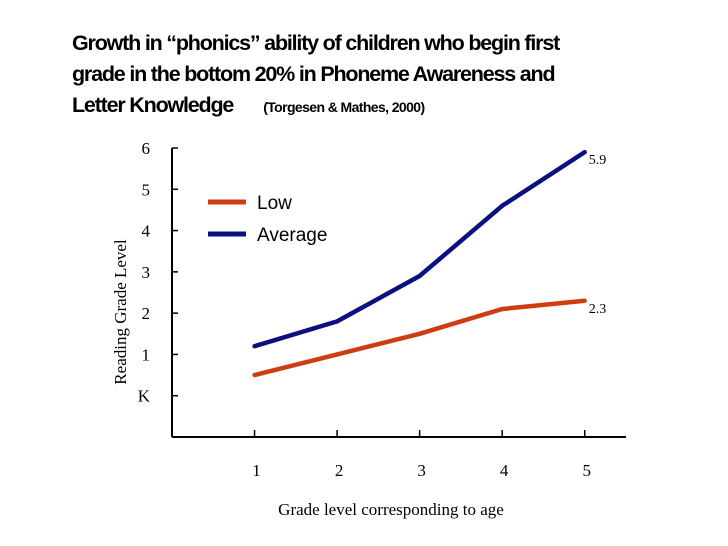 This screenshot has height=546, width=728. I want to click on y-tick-label: 5, so click(146, 189).